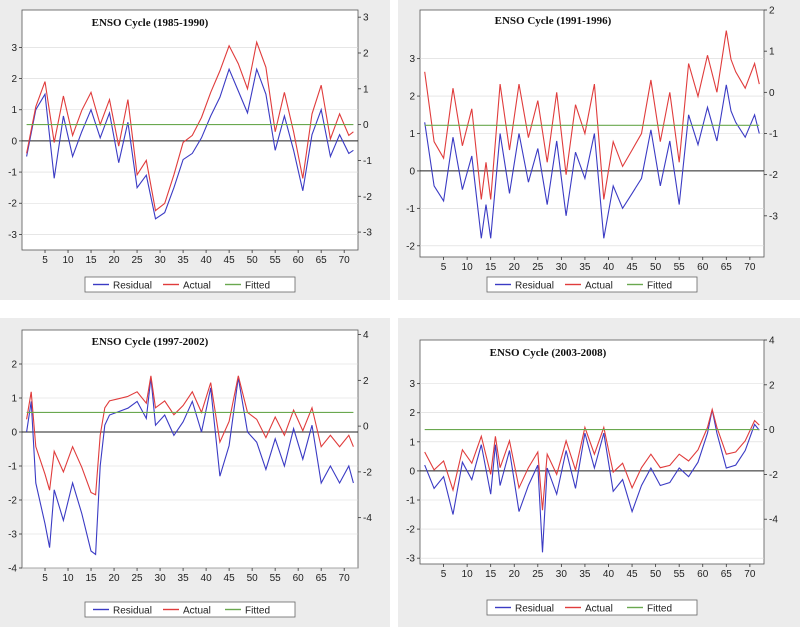 Image resolution: width=800 pixels, height=627 pixels. I want to click on right-tick-label: 3, so click(366, 18).